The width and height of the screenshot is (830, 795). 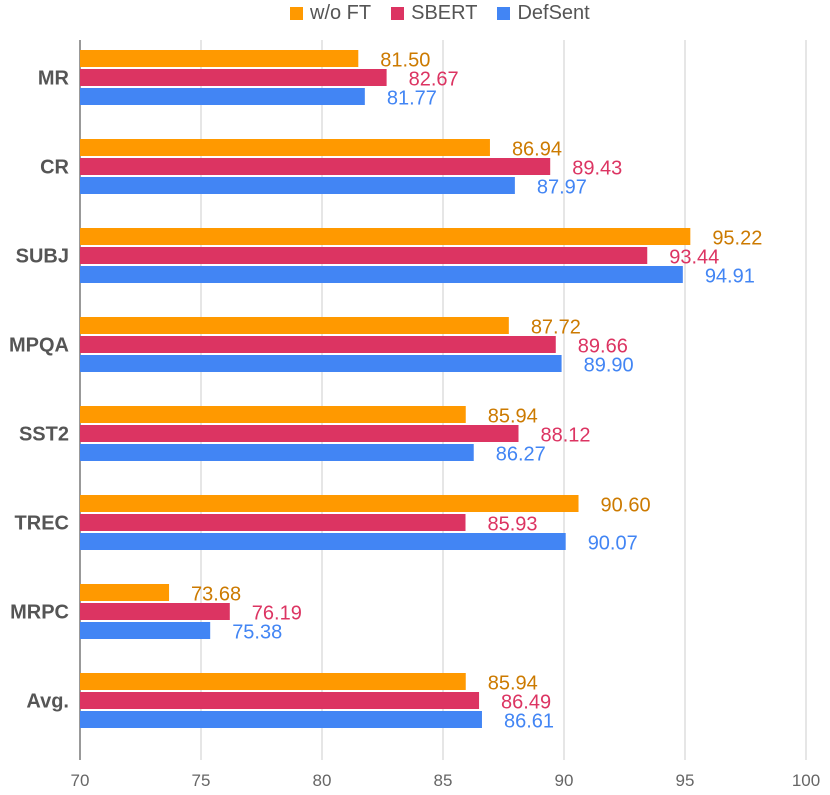 What do you see at coordinates (806, 780) in the screenshot?
I see `x-tick-label: 100` at bounding box center [806, 780].